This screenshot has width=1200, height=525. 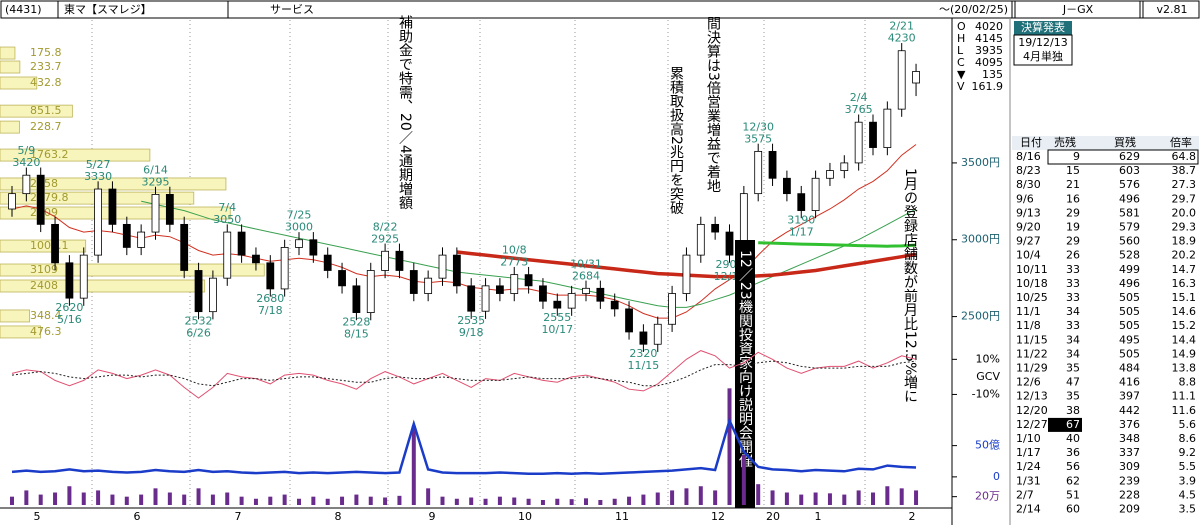 I want to click on stock-name: 東マ【スマレジ】, so click(x=108, y=9).